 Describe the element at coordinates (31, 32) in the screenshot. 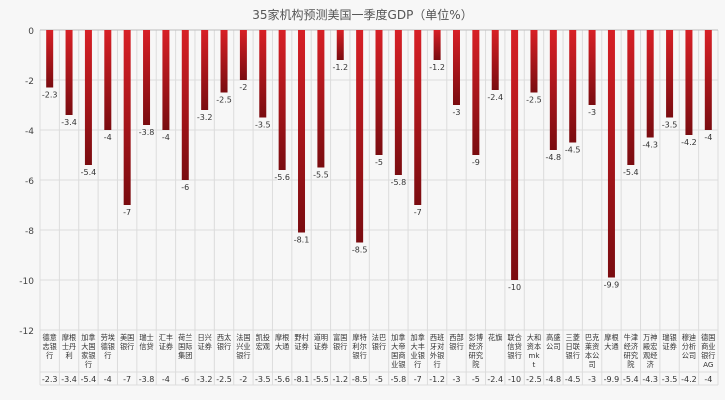

I see `y-tick-label: 0` at that location.